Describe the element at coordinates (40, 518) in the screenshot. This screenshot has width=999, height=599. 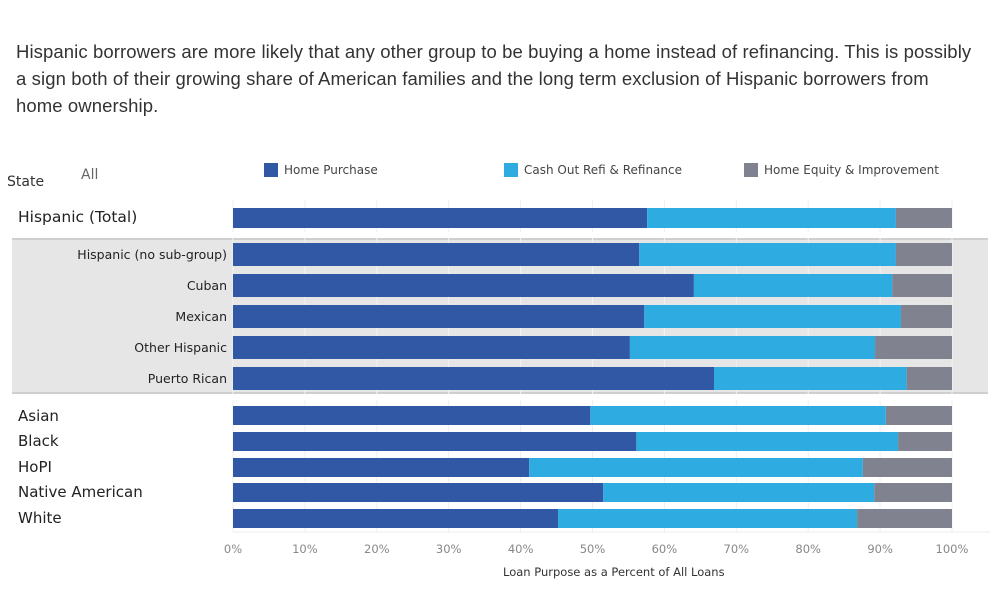
I see `row-label: White` at that location.